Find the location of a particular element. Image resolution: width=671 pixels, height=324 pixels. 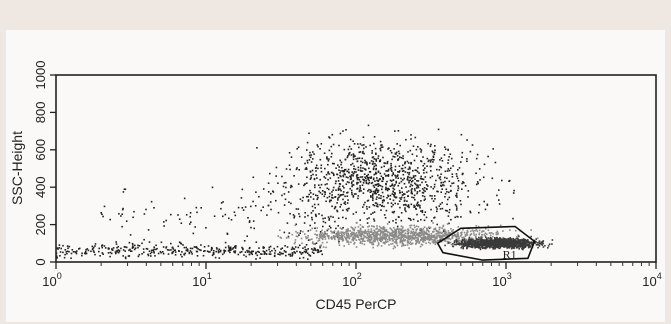

gate-r1-polygon is located at coordinates (486, 243).